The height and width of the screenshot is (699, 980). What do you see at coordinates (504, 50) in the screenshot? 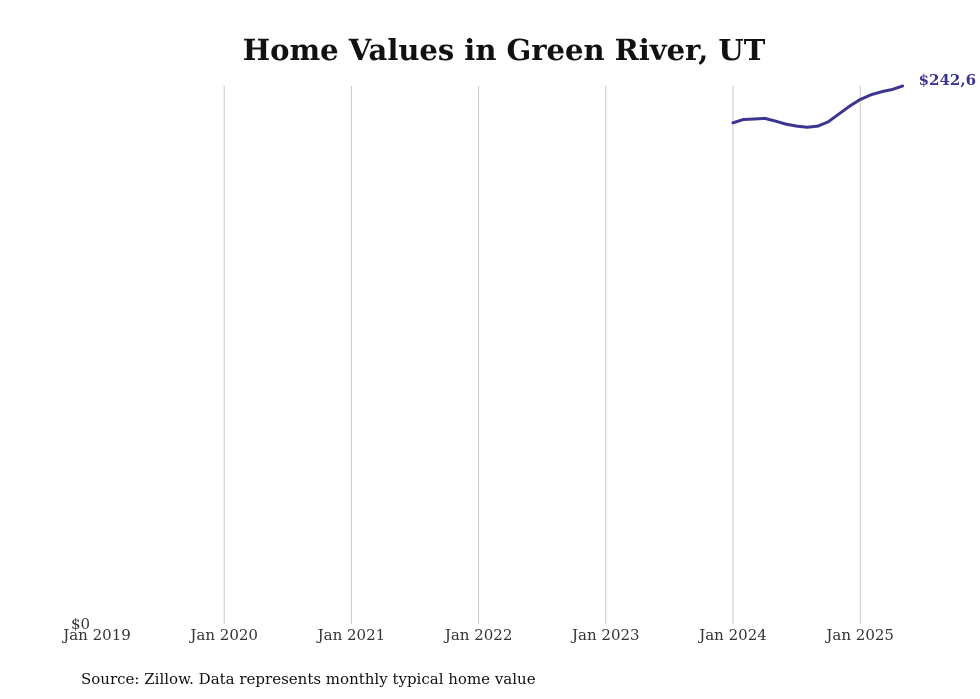
I see `chart-title: Home Values in Green River, UT` at bounding box center [504, 50].